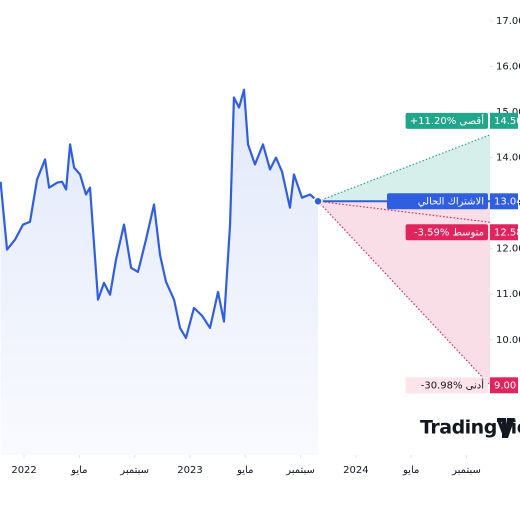  Describe the element at coordinates (452, 384) in the screenshot. I see `name-badge-label: -30.98% أدنى` at that location.